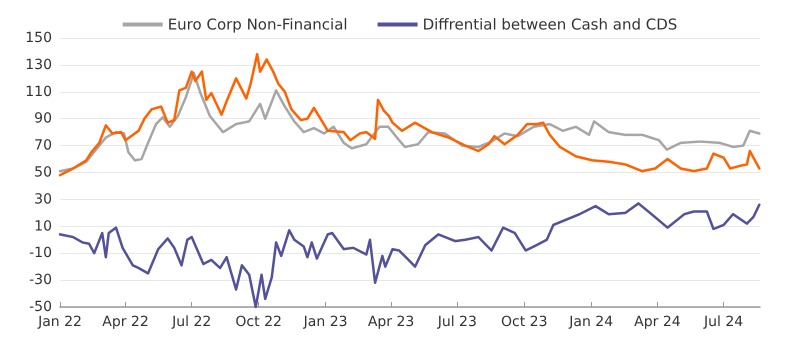  Describe the element at coordinates (38, 38) in the screenshot. I see `y-tick-label: 150` at that location.